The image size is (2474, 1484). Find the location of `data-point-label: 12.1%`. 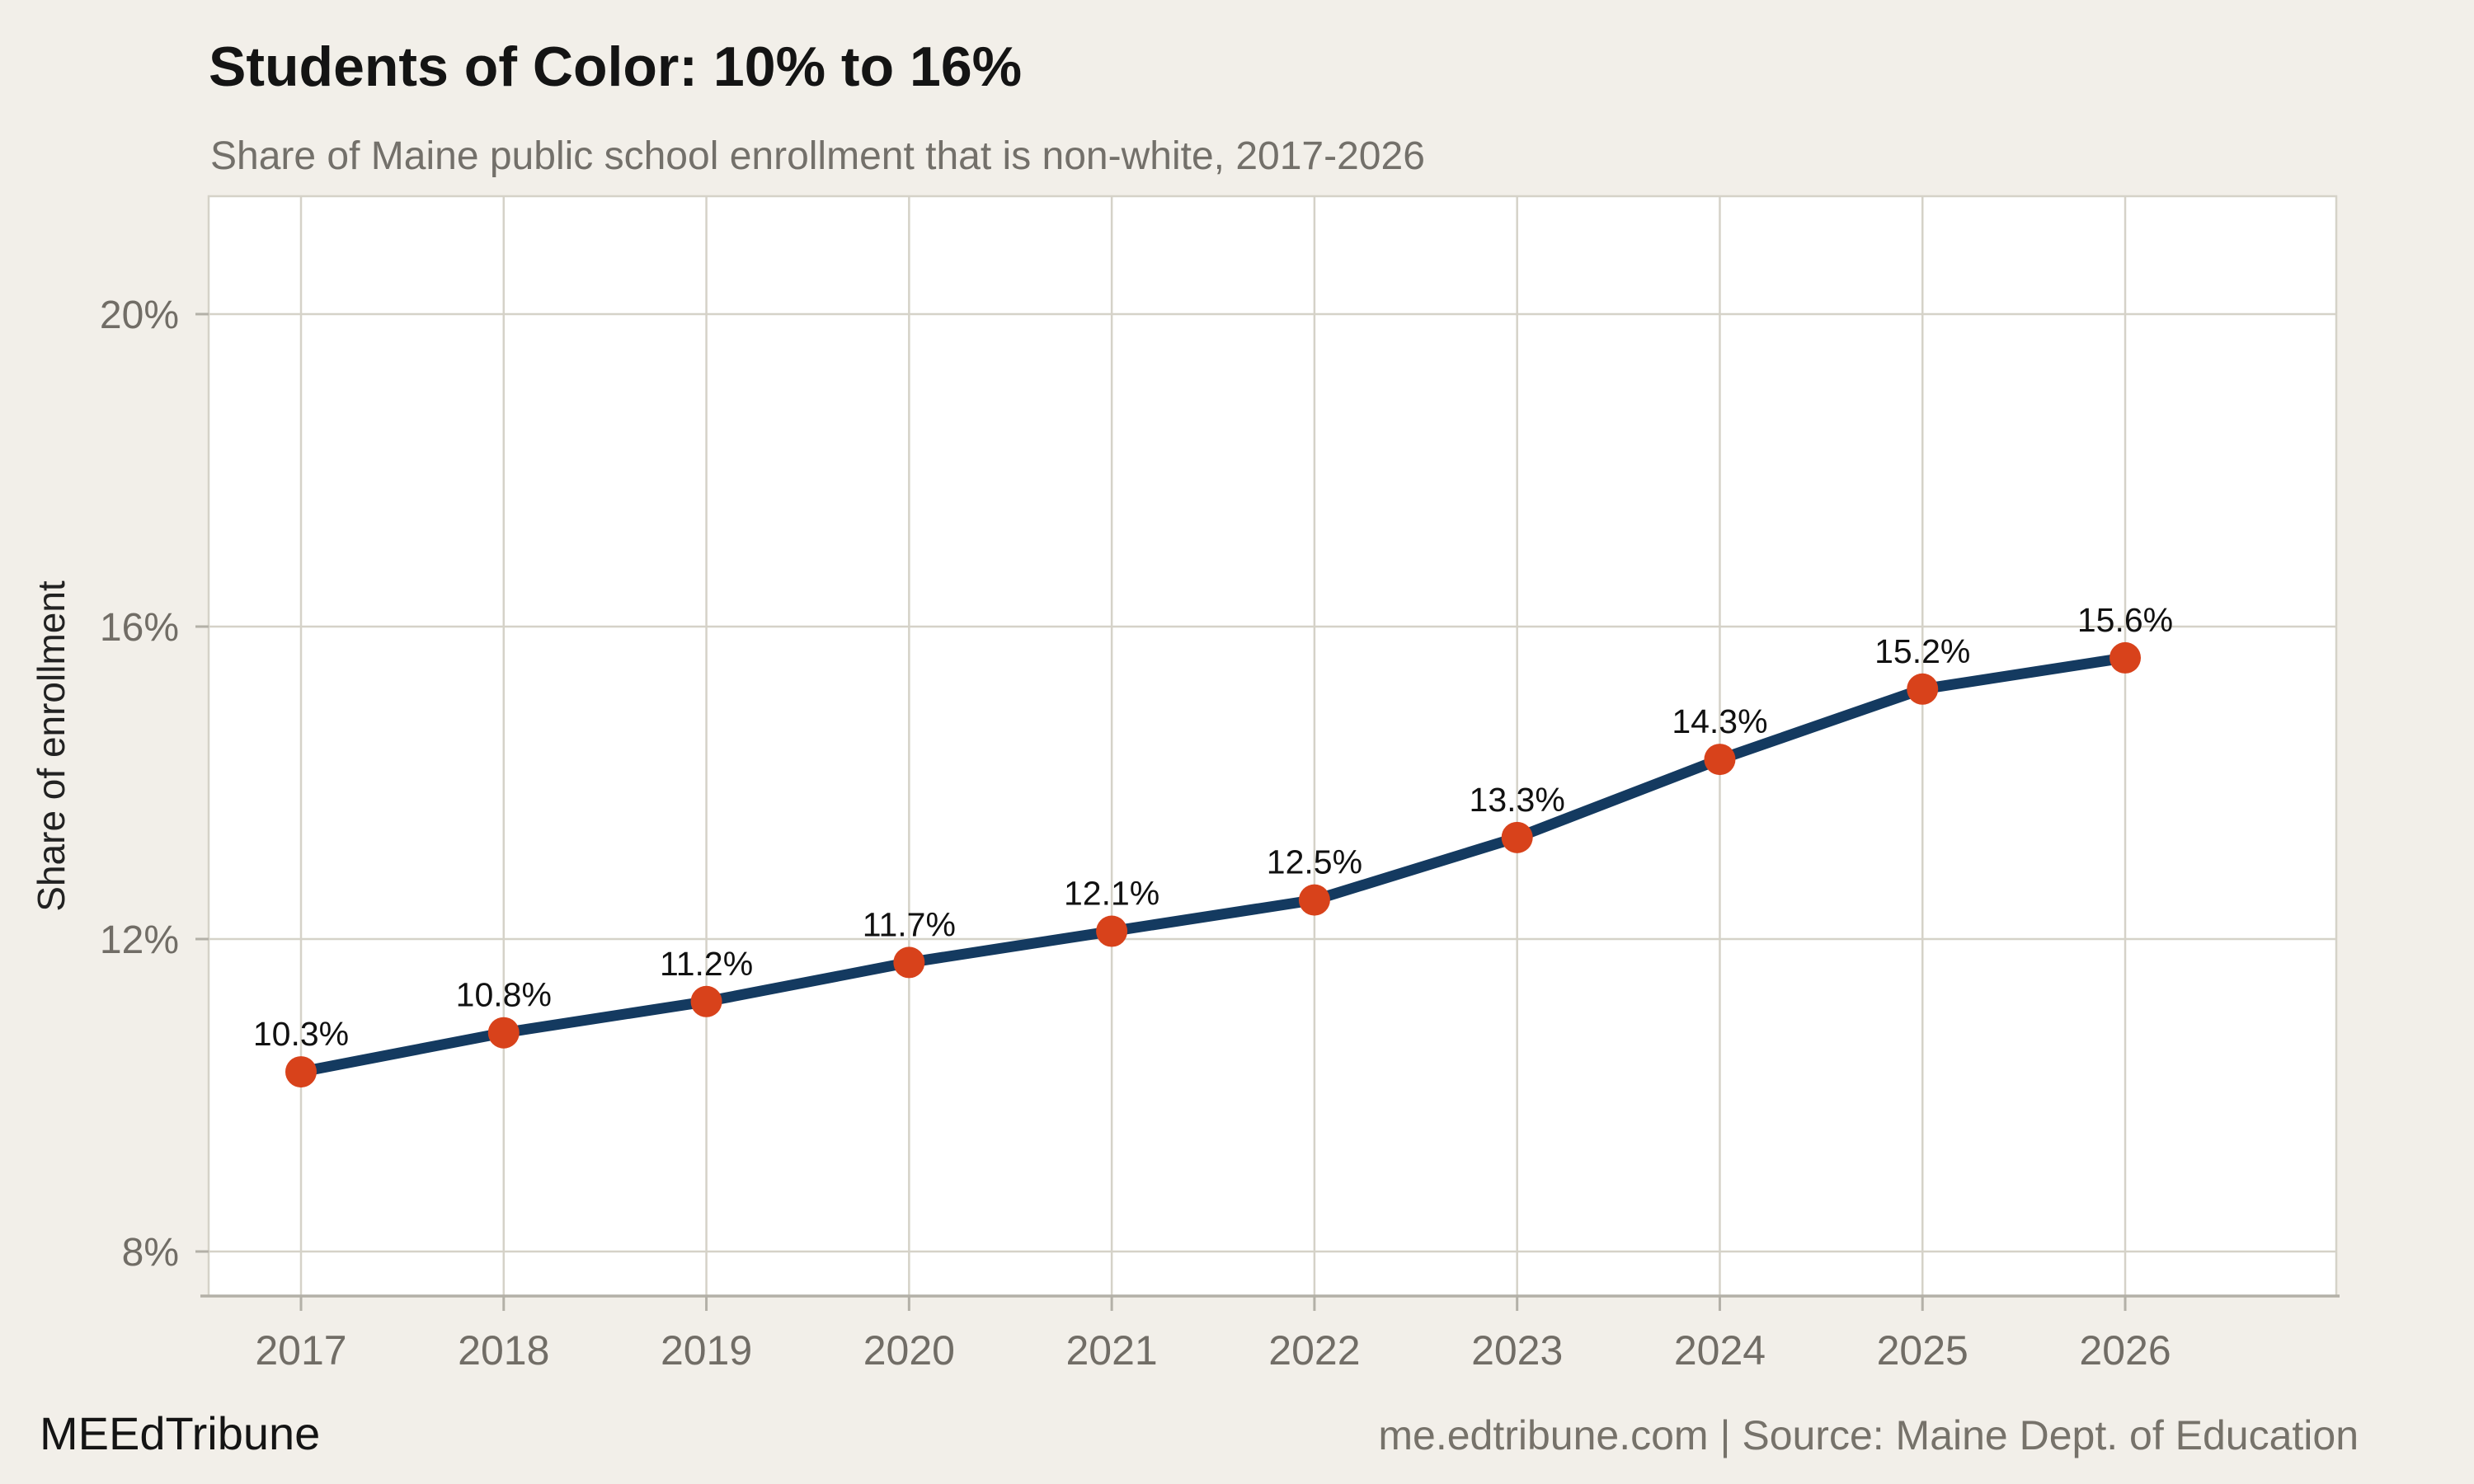

data-point-label: 12.1% is located at coordinates (1111, 894).